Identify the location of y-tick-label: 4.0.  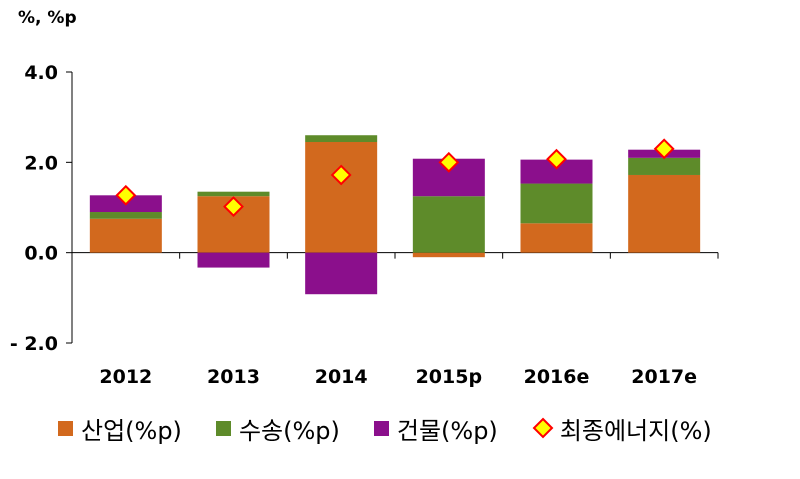
(41, 73).